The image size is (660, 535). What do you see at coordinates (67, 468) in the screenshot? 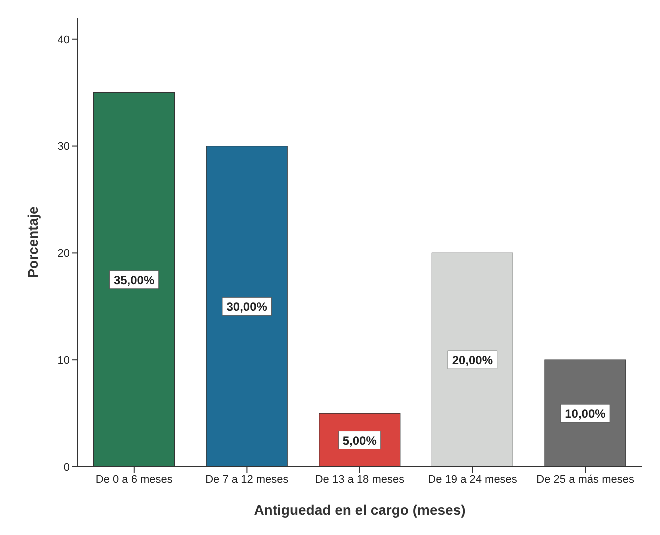
I see `y-tick-label: 0` at bounding box center [67, 468].